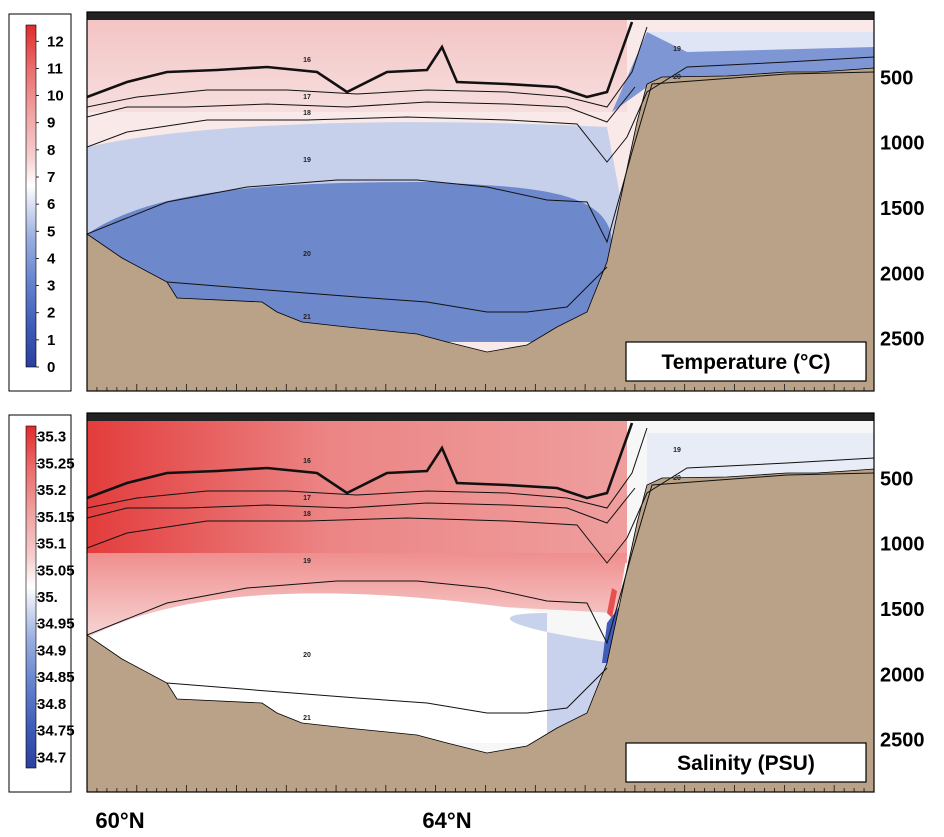 This screenshot has height=837, width=944. I want to click on upper-warm-layer, so click(357, 62).